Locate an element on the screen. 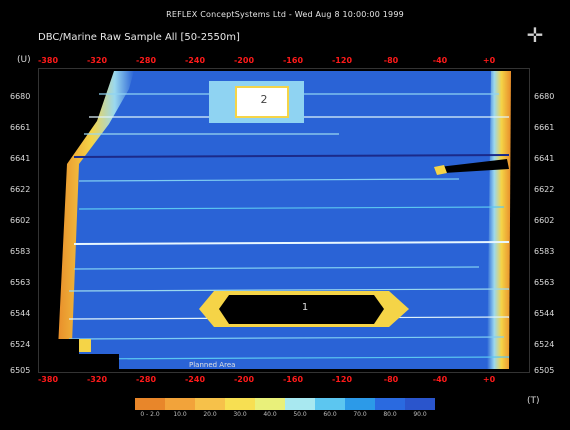 This screenshot has height=430, width=570. y-unit-label: (U) is located at coordinates (24, 60).